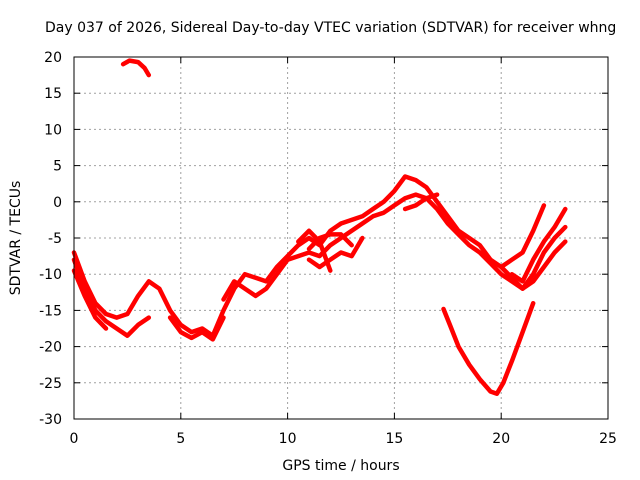 This screenshot has width=640, height=480. What do you see at coordinates (50, 420) in the screenshot?
I see `y-tick-label: -30` at bounding box center [50, 420].